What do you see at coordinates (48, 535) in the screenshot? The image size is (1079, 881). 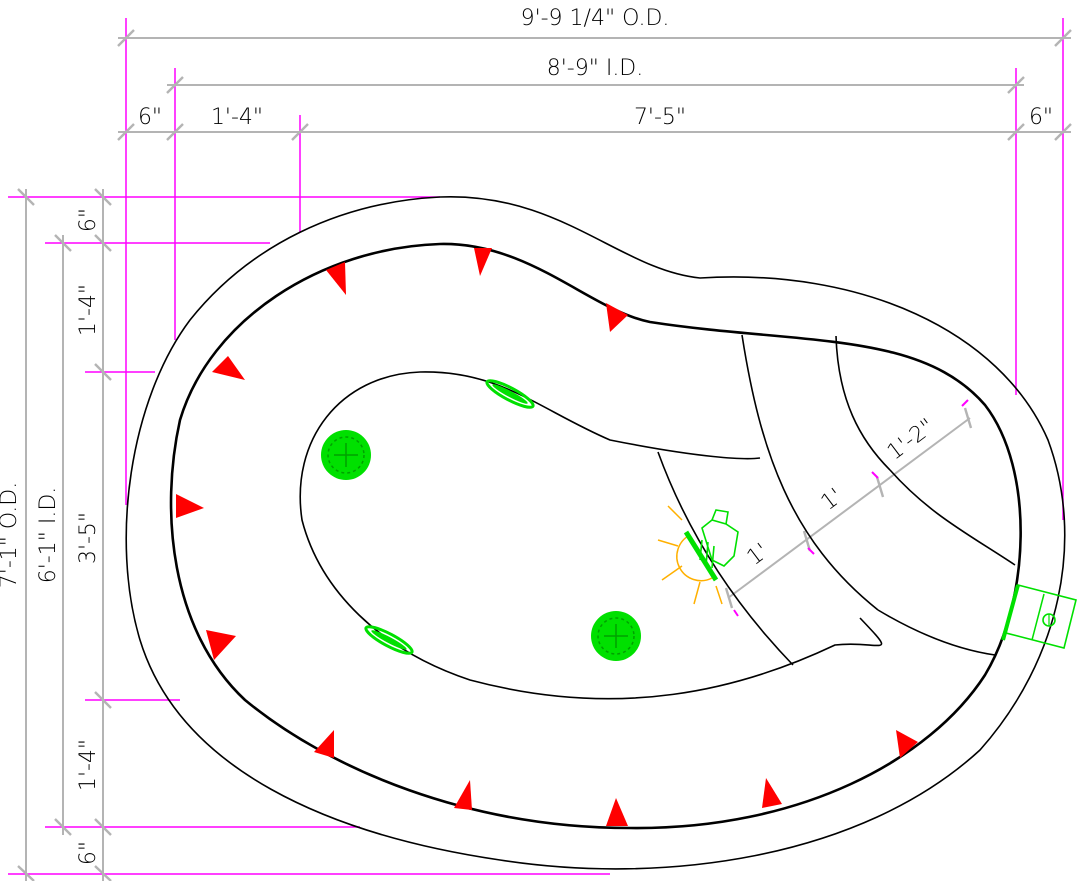 I see `left-overall-id-label: 6'-1" I.D.` at bounding box center [48, 535].